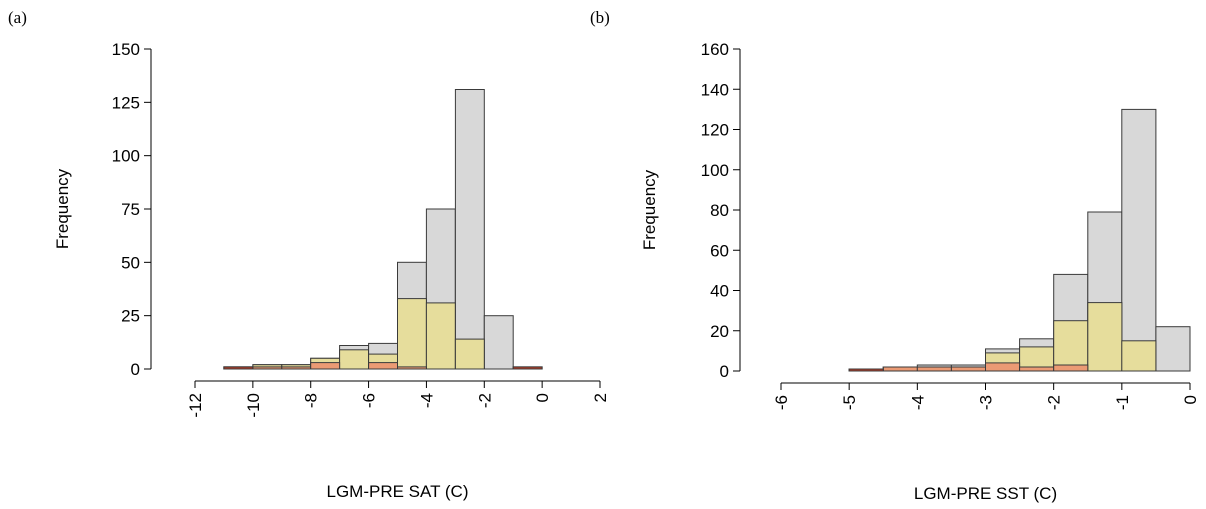 Image resolution: width=1206 pixels, height=509 pixels. What do you see at coordinates (719, 210) in the screenshot?
I see `y-tick-label-sst-4: 80` at bounding box center [719, 210].